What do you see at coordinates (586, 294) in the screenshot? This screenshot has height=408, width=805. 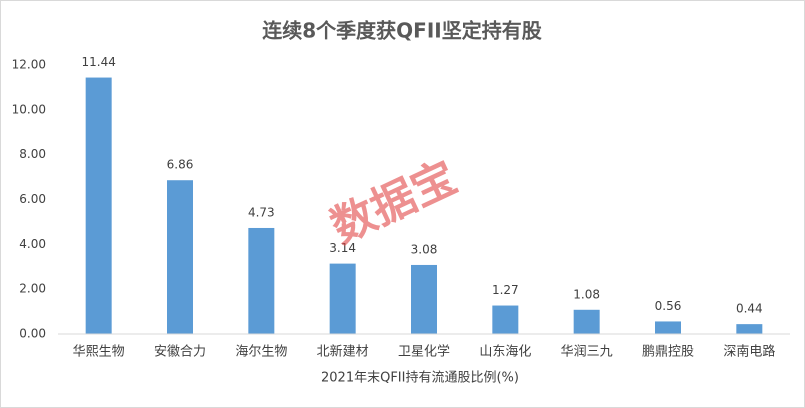 I see `data-label: 1.08` at bounding box center [586, 294].